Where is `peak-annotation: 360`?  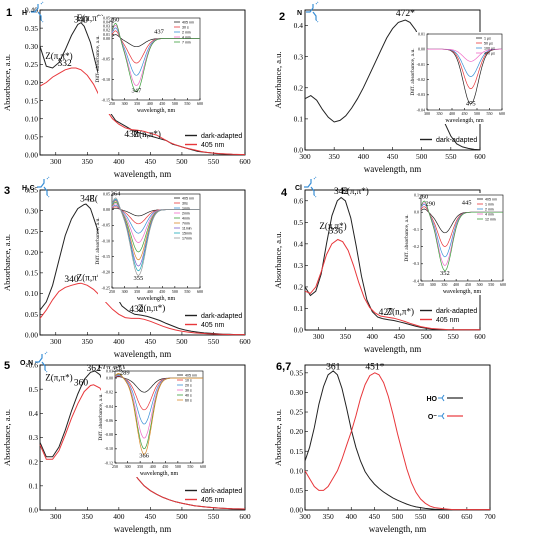
peak-annotation: 360 is located at coordinates (81, 384).